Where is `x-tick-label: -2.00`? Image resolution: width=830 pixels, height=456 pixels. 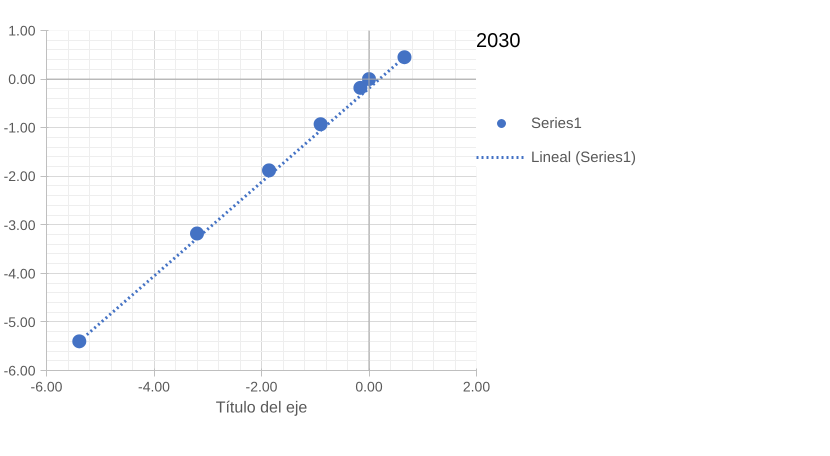
x-tick-label: -2.00 is located at coordinates (262, 386).